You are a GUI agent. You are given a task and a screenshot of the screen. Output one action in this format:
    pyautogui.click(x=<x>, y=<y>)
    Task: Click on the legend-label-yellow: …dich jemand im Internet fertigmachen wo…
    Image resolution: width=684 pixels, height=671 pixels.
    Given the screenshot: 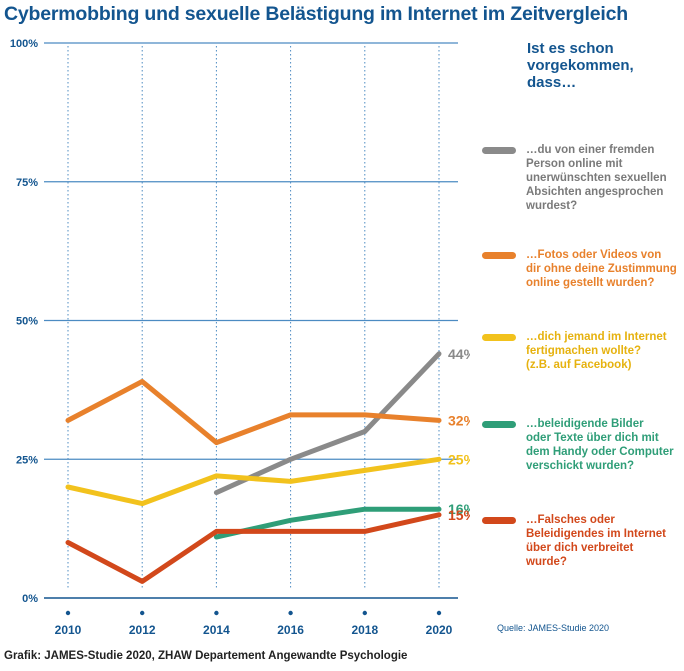 What is the action you would take?
    pyautogui.click(x=596, y=351)
    